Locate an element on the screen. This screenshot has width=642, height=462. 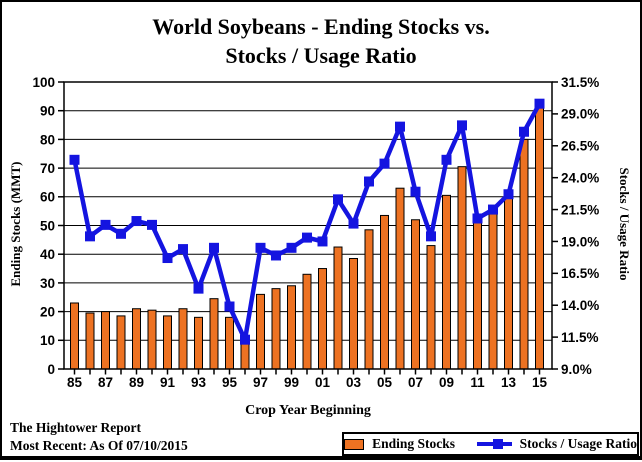
x-axis-tick-label: 93 is located at coordinates (199, 382).